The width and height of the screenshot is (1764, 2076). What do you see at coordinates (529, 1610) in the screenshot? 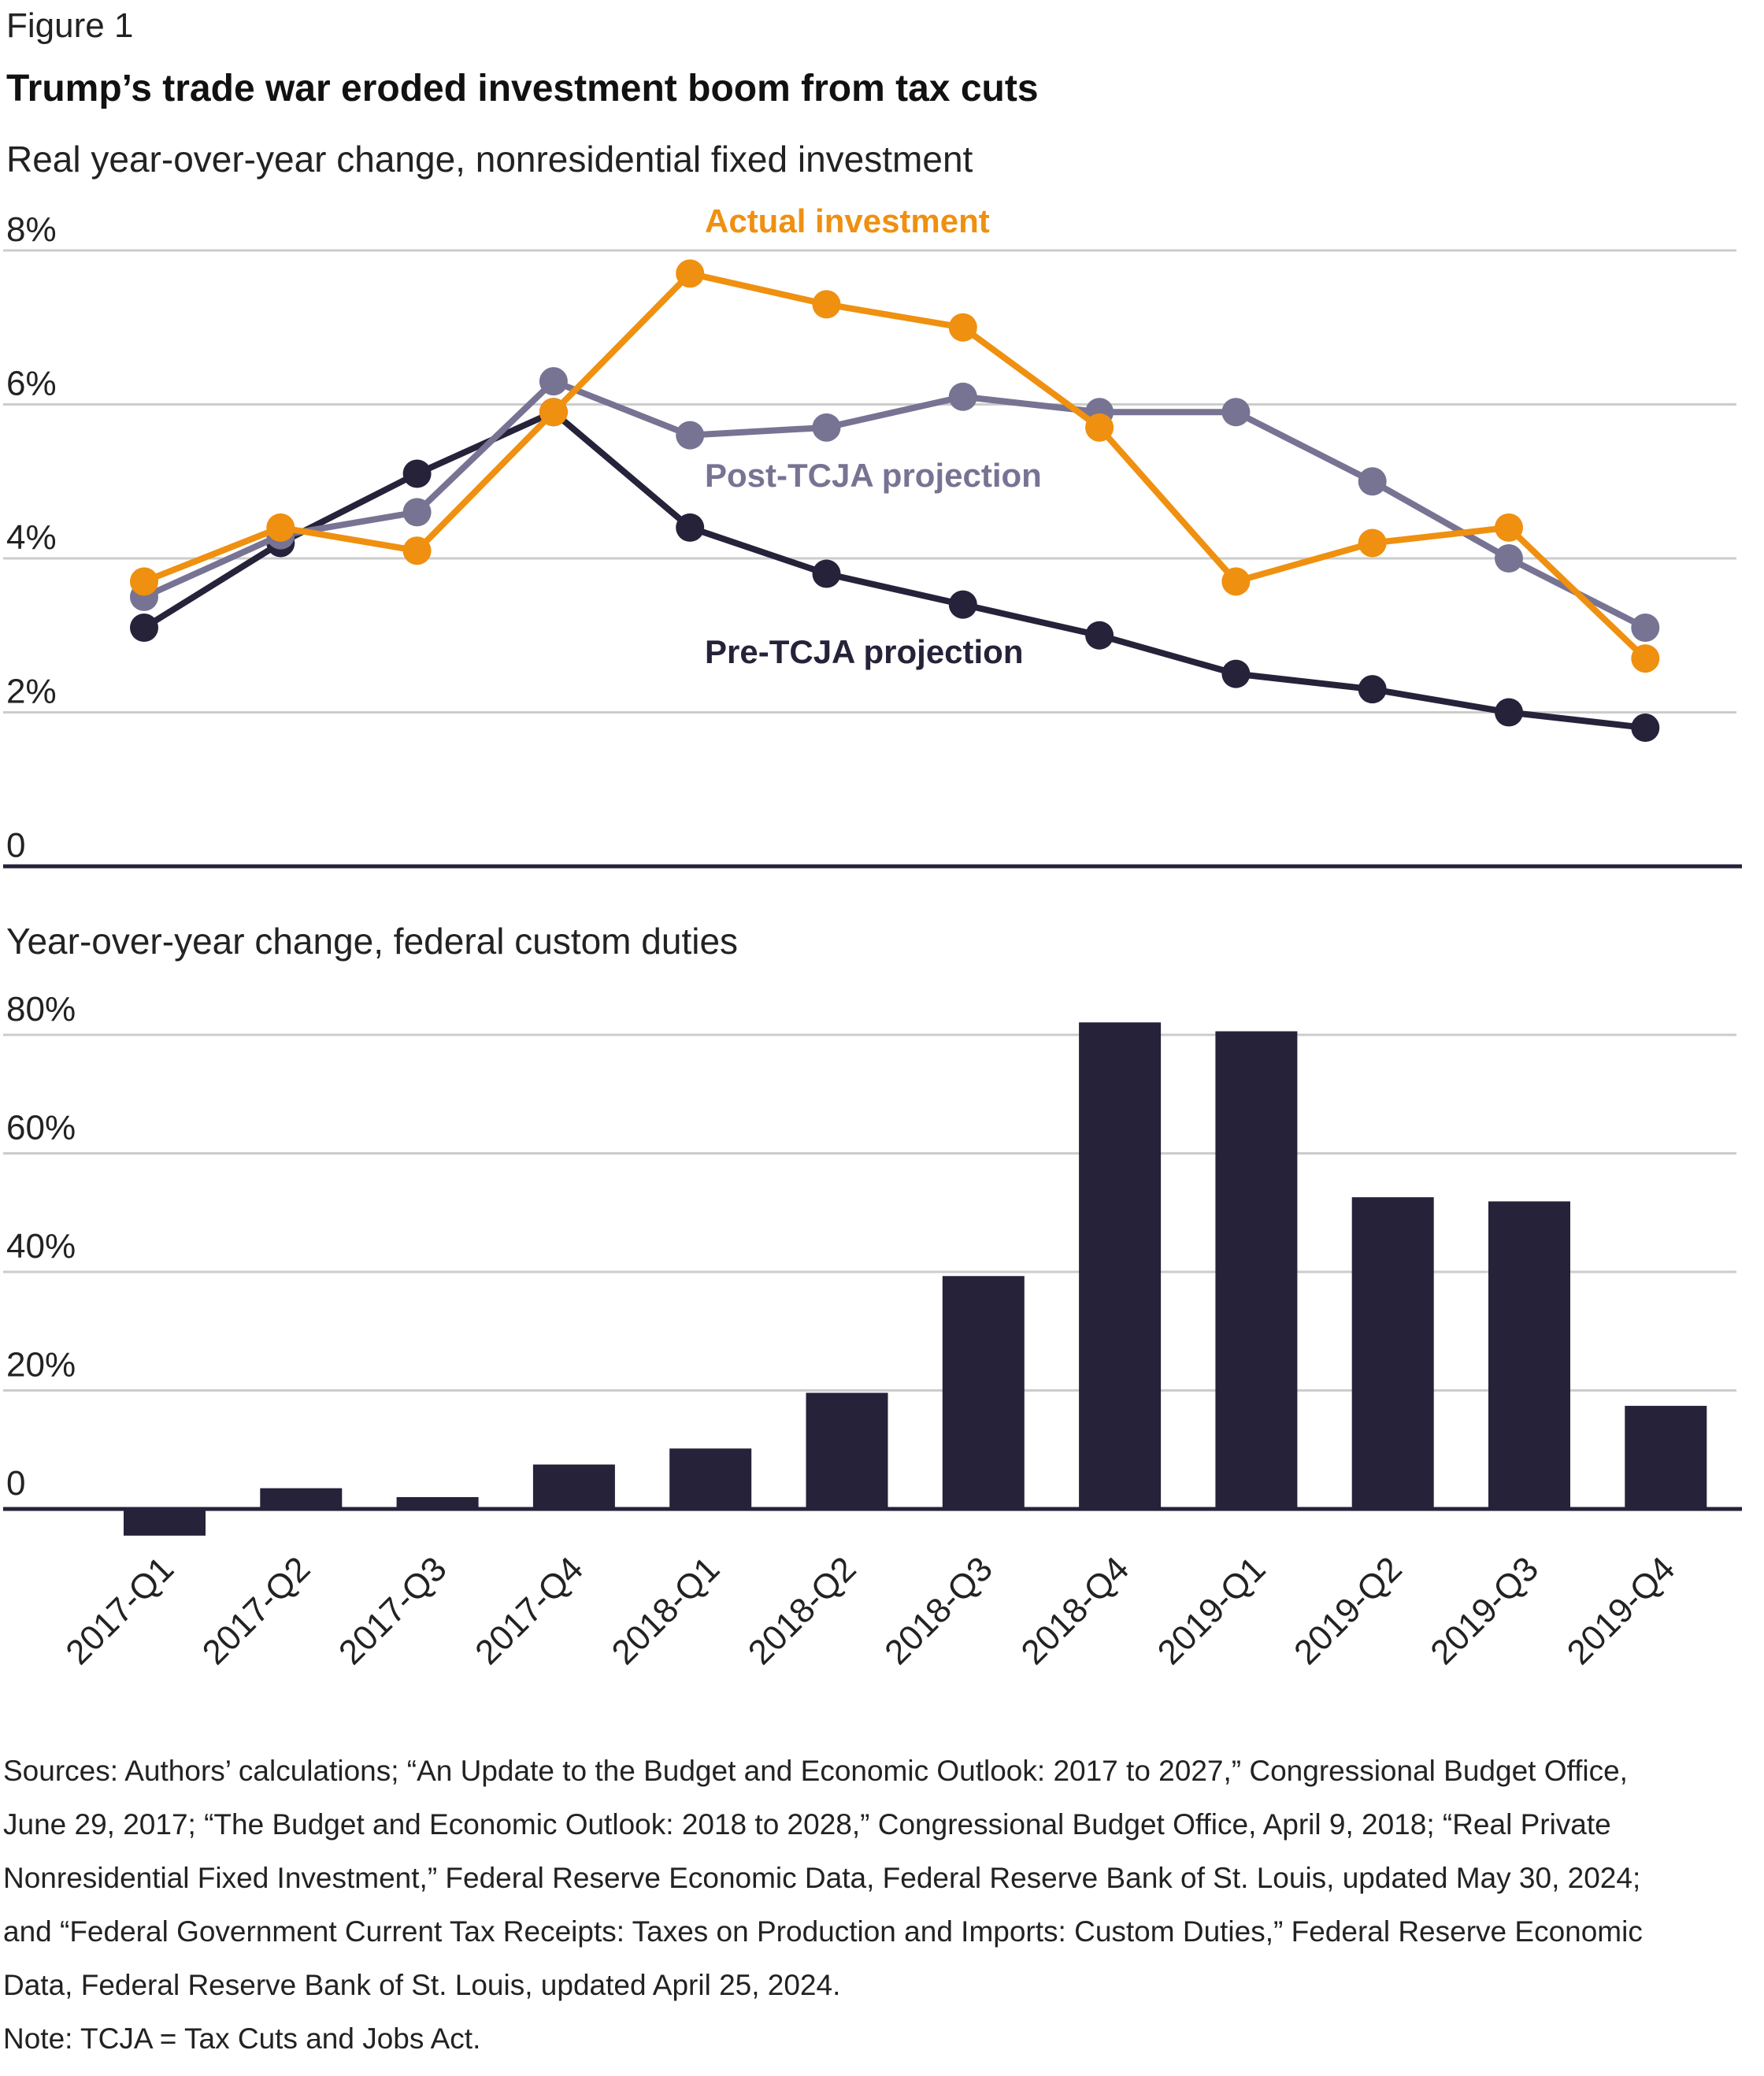
I see `x-tick-label: 2017-Q4` at bounding box center [529, 1610].